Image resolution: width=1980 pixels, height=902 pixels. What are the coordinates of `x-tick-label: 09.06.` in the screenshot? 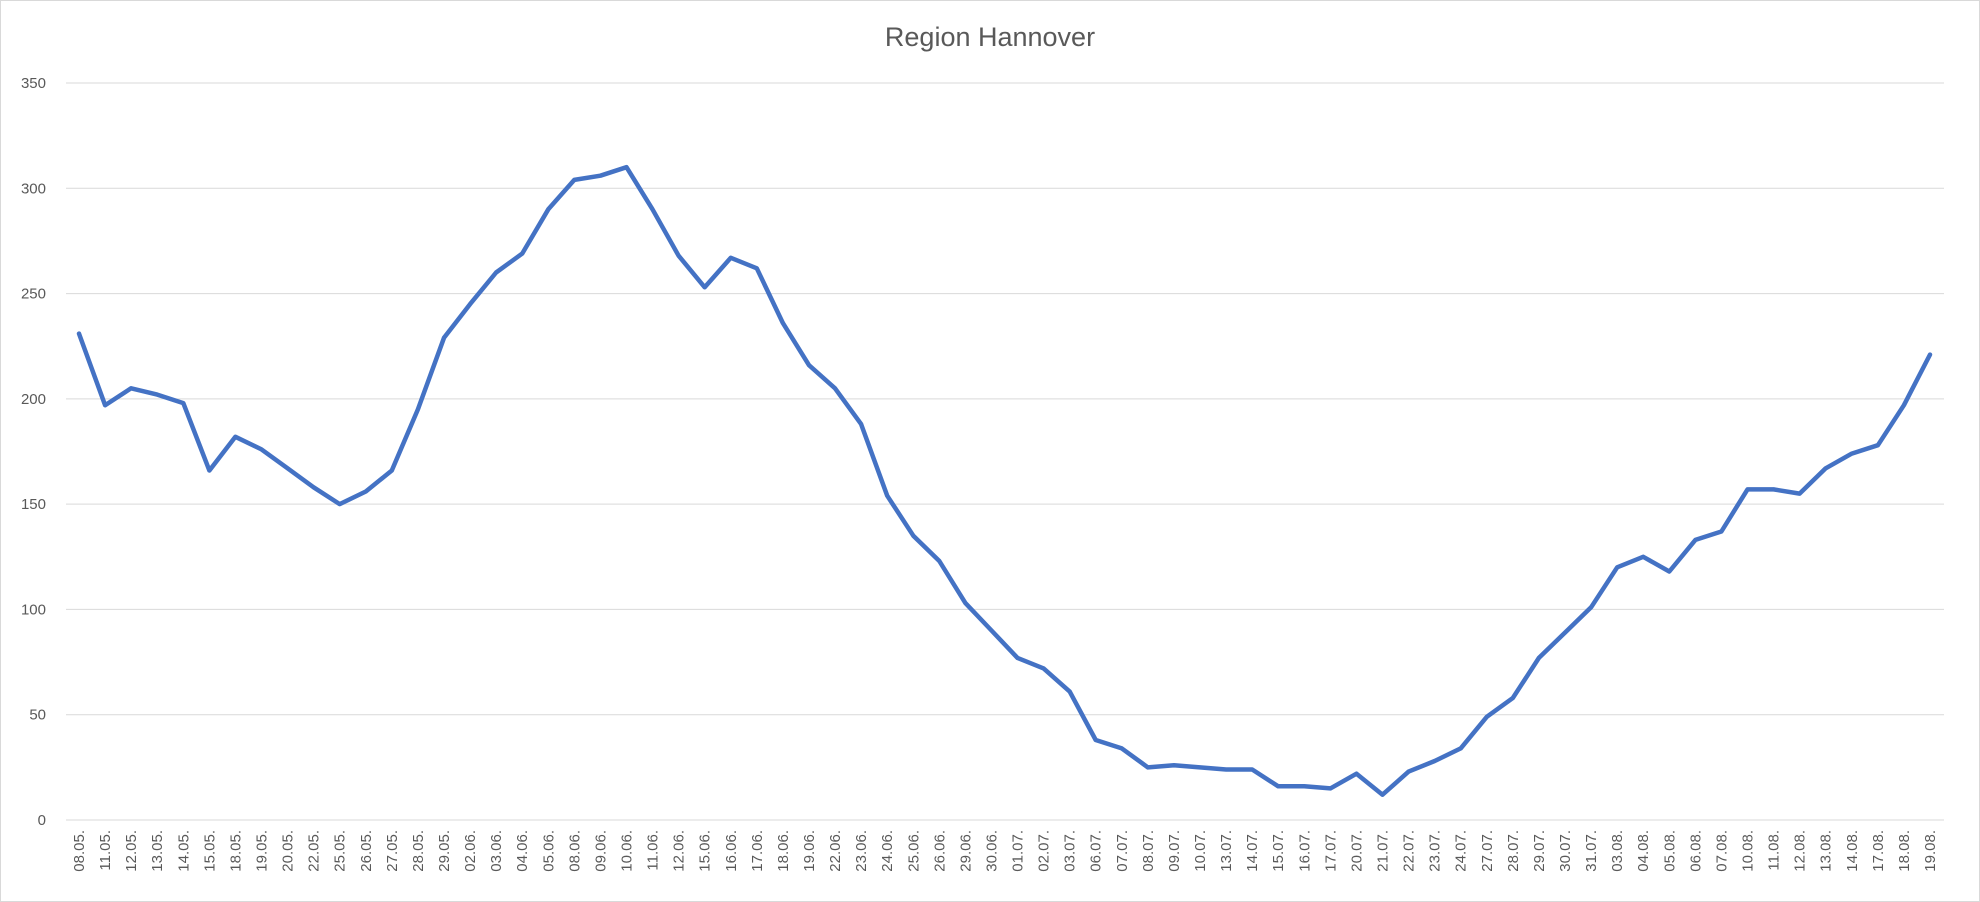 It's located at (600, 851).